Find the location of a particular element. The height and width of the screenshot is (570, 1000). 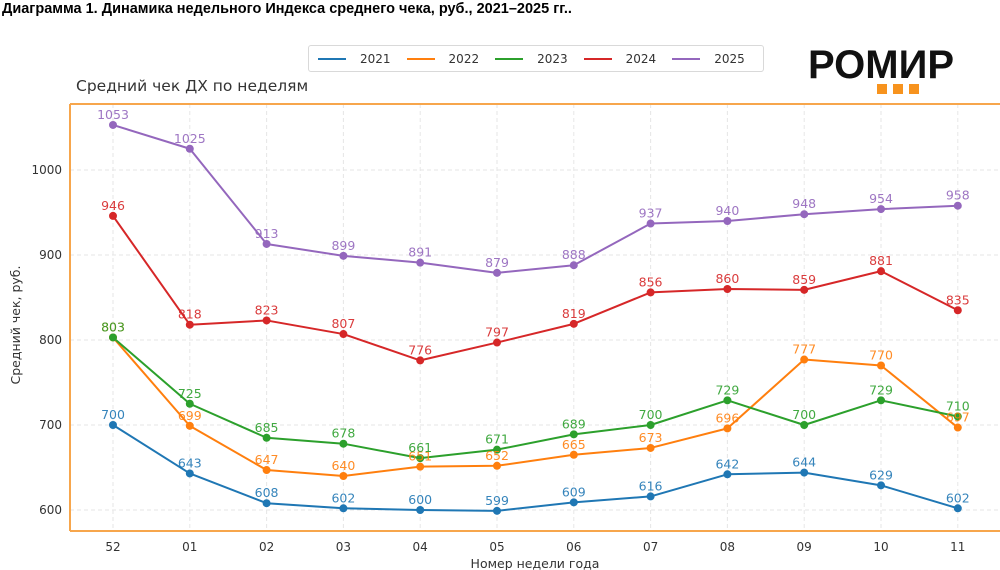

chart-legend: 2021 2022 2023 2024 2025 is located at coordinates (536, 58).